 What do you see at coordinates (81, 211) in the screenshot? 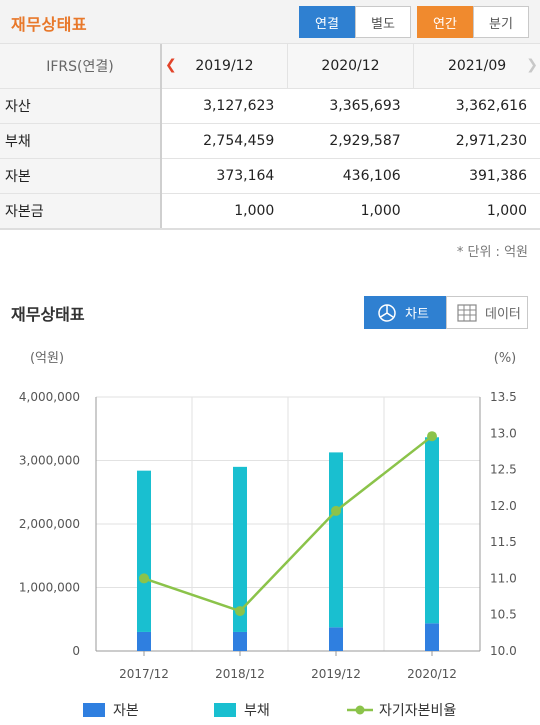
I see `row-label: 자본금` at bounding box center [81, 211].